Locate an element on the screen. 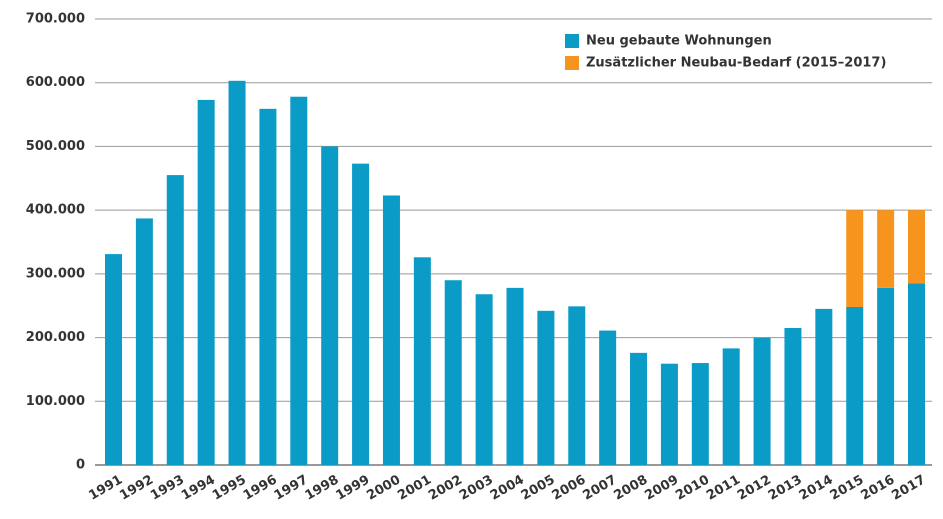  x-tick-label: 1999 is located at coordinates (352, 488).